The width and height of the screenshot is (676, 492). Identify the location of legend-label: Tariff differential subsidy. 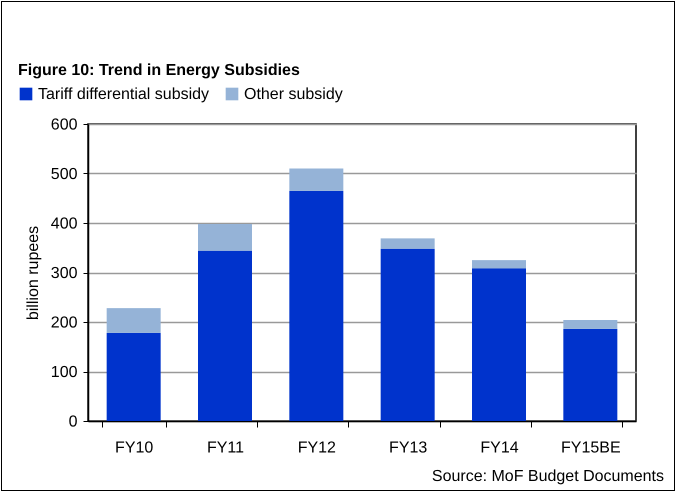
(124, 94).